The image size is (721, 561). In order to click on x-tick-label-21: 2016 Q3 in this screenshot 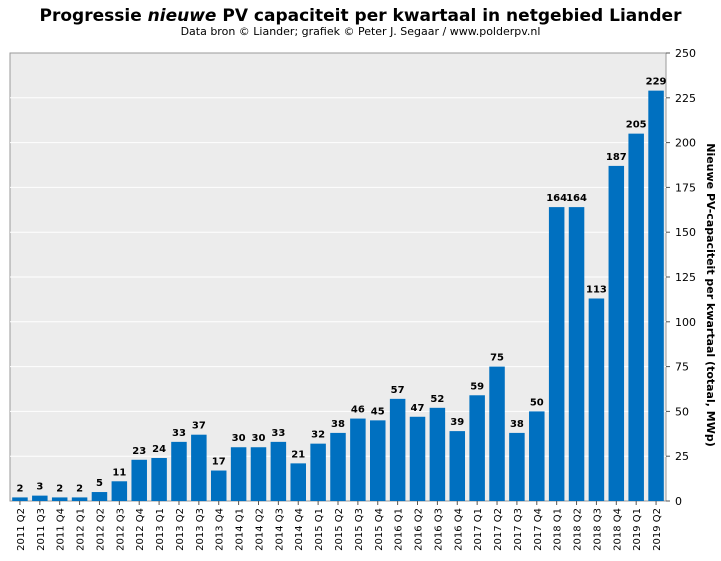, I will do `click(438, 529)`.